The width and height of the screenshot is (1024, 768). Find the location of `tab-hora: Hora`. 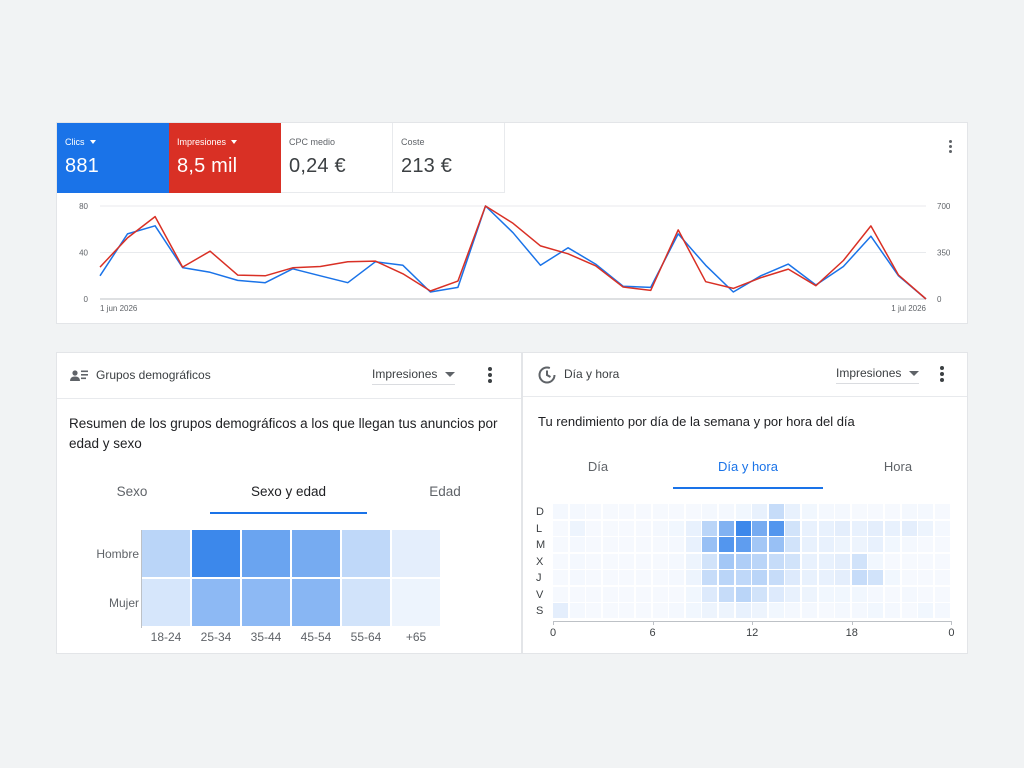

tab-hora: Hora is located at coordinates (898, 466).